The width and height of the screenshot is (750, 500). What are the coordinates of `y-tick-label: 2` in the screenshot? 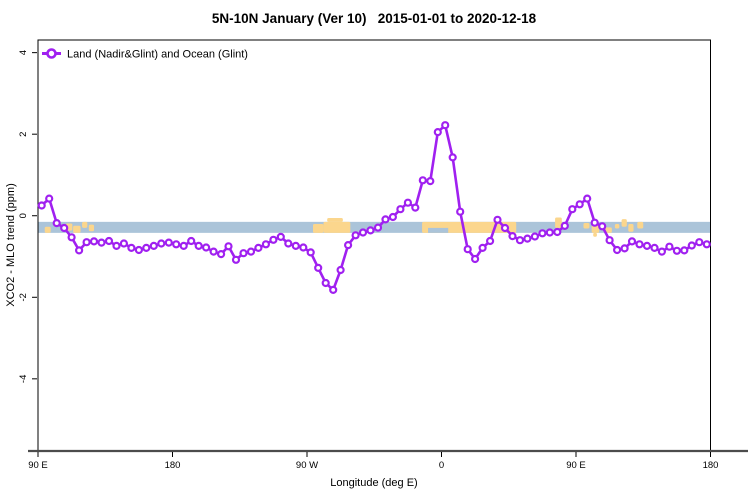 It's located at (23, 134).